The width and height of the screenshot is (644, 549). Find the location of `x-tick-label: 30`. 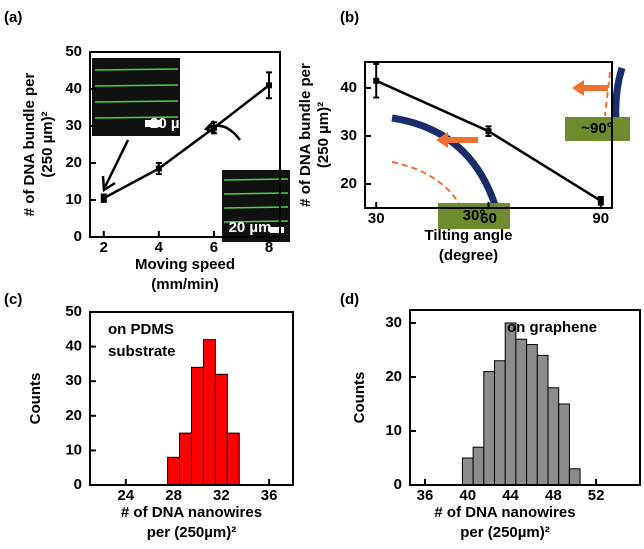

x-tick-label: 30 is located at coordinates (376, 218).